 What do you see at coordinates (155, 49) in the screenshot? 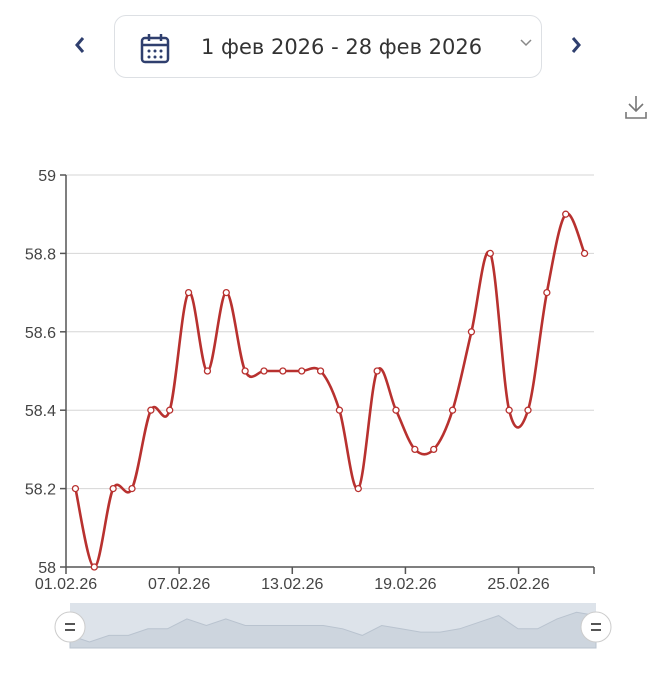
I see `calendar-icon` at bounding box center [155, 49].